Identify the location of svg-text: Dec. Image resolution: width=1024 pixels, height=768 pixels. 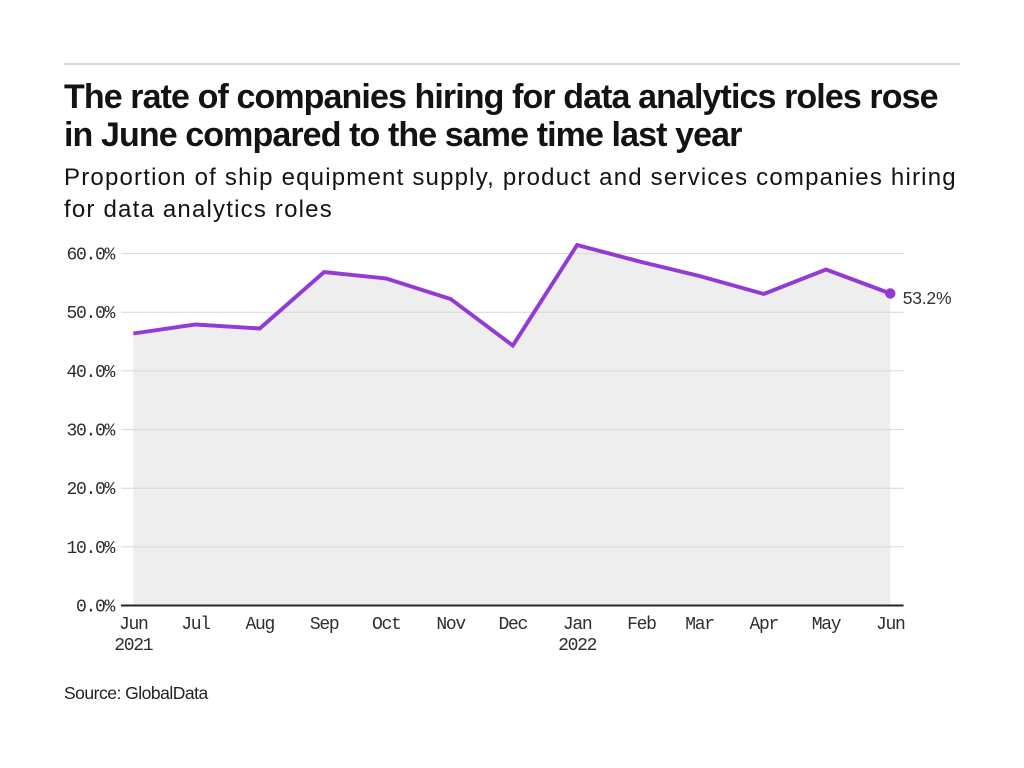
(513, 625).